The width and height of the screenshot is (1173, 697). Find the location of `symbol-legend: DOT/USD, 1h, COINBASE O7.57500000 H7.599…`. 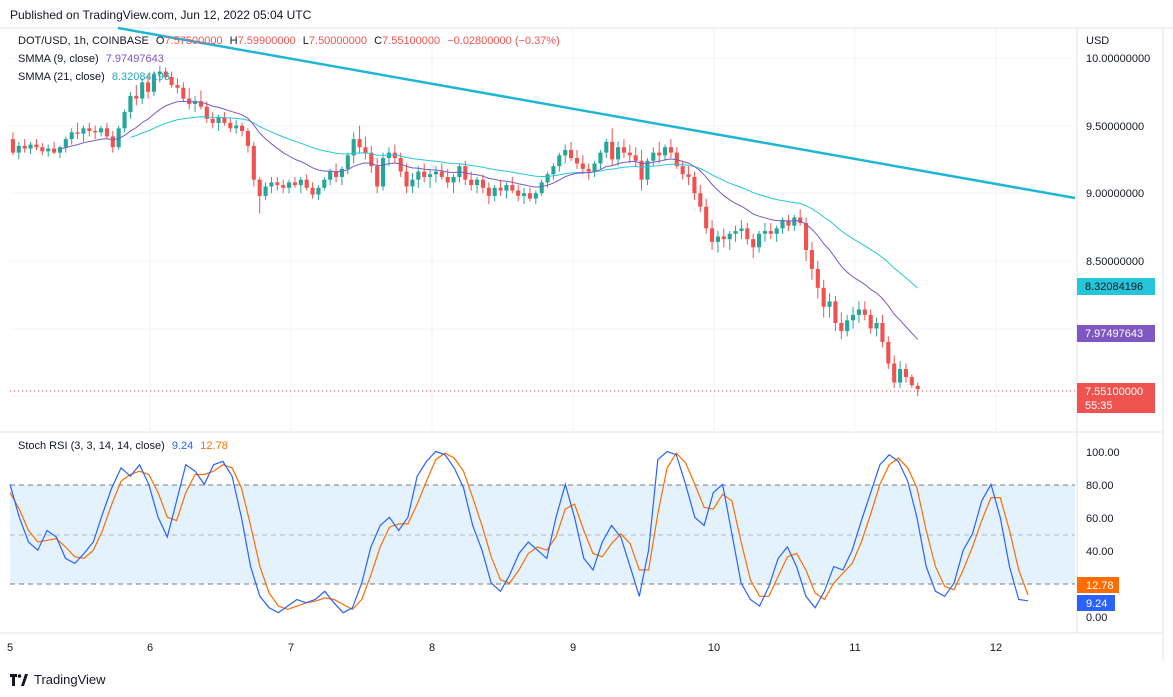

symbol-legend: DOT/USD, 1h, COINBASE O7.57500000 H7.599… is located at coordinates (291, 41).